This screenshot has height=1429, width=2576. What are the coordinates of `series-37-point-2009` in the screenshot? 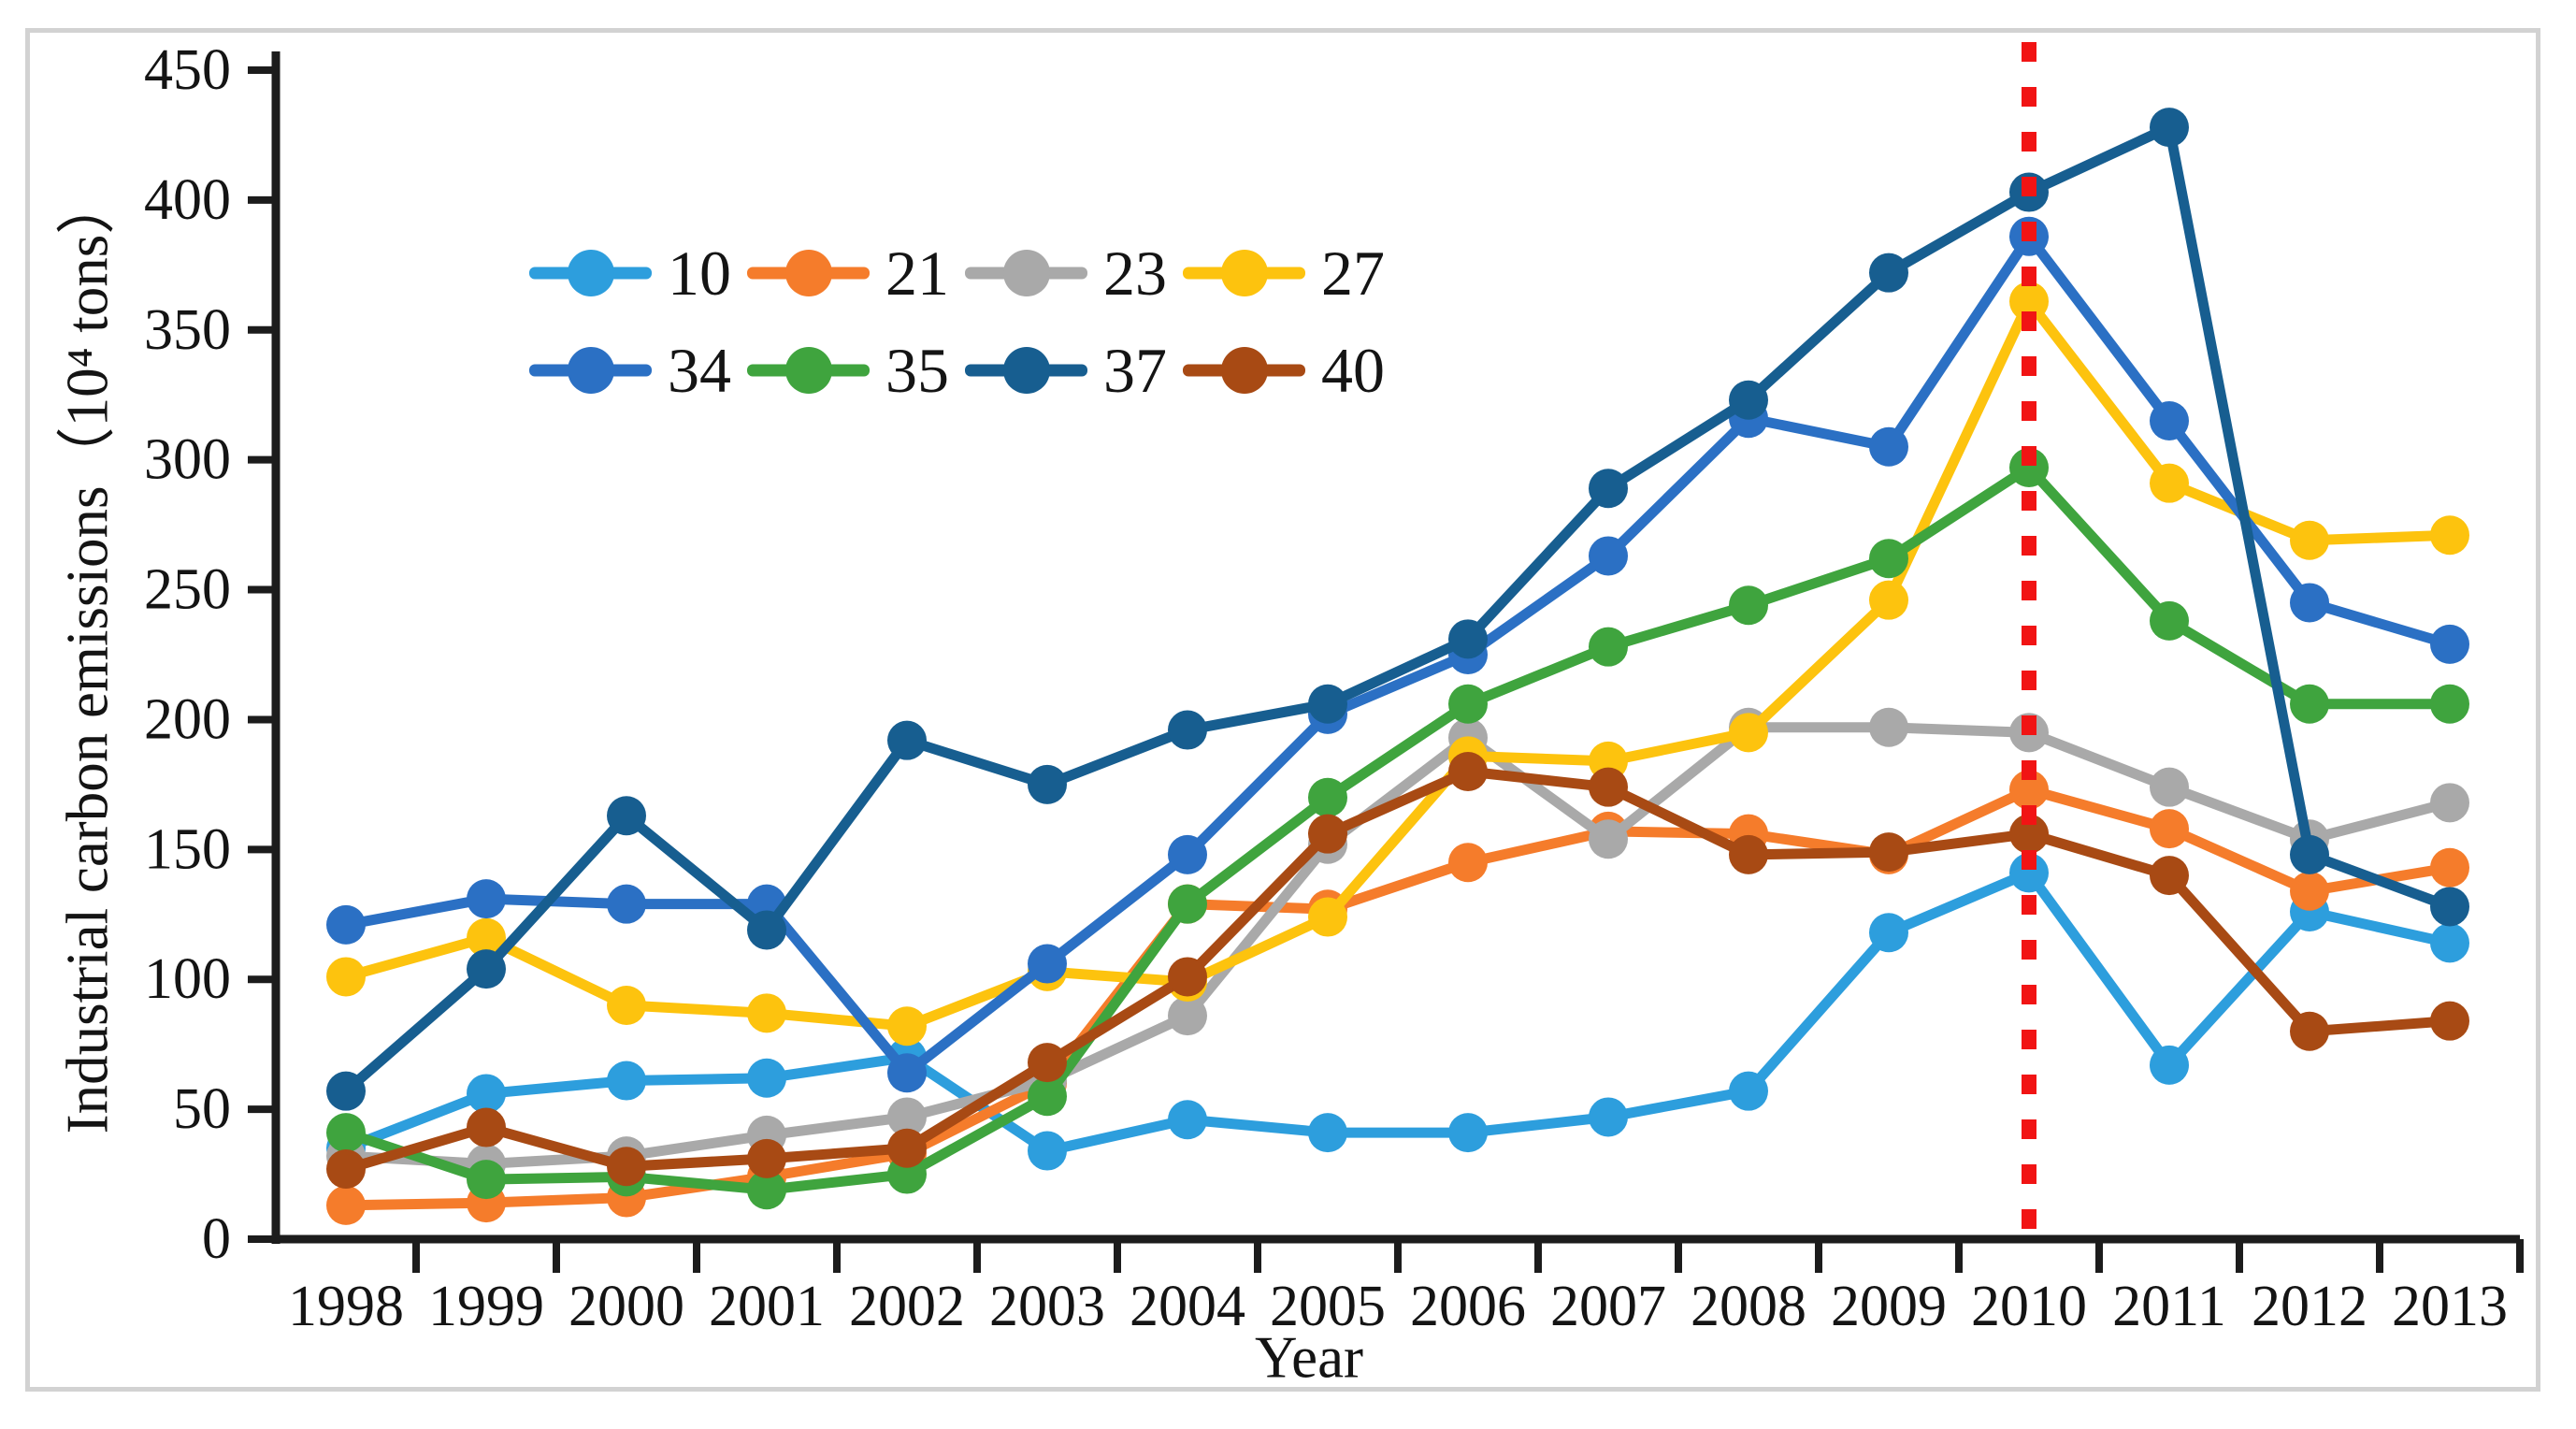 It's located at (1889, 273).